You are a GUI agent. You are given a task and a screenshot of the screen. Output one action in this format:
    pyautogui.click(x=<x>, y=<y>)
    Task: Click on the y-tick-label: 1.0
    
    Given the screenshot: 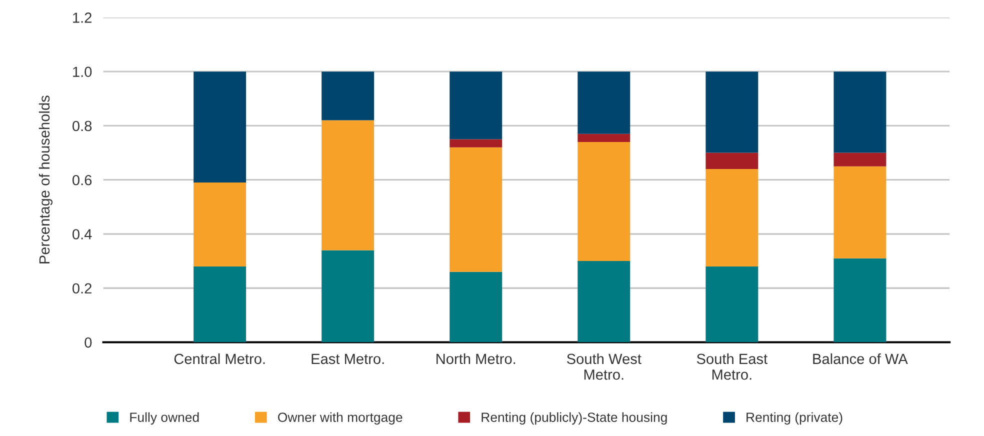 What is the action you would take?
    pyautogui.click(x=82, y=72)
    